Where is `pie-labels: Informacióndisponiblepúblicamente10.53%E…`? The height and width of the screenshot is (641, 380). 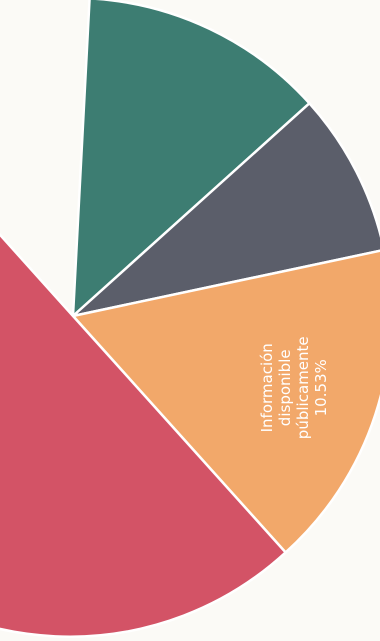 pie-labels: Informacióndisponiblepúblicamente10.53%E… is located at coordinates (294, 387).